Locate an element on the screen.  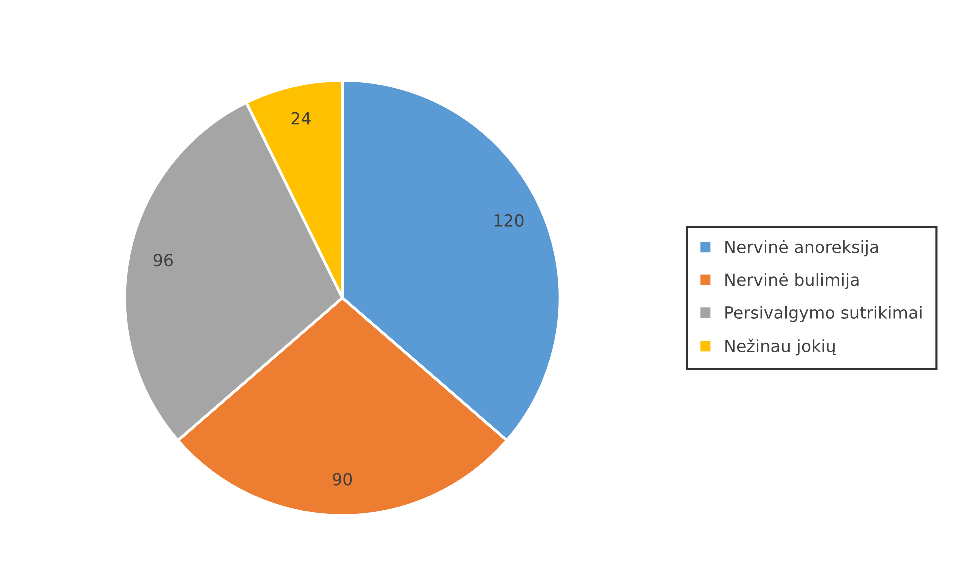
data-label: 120 is located at coordinates (509, 220).